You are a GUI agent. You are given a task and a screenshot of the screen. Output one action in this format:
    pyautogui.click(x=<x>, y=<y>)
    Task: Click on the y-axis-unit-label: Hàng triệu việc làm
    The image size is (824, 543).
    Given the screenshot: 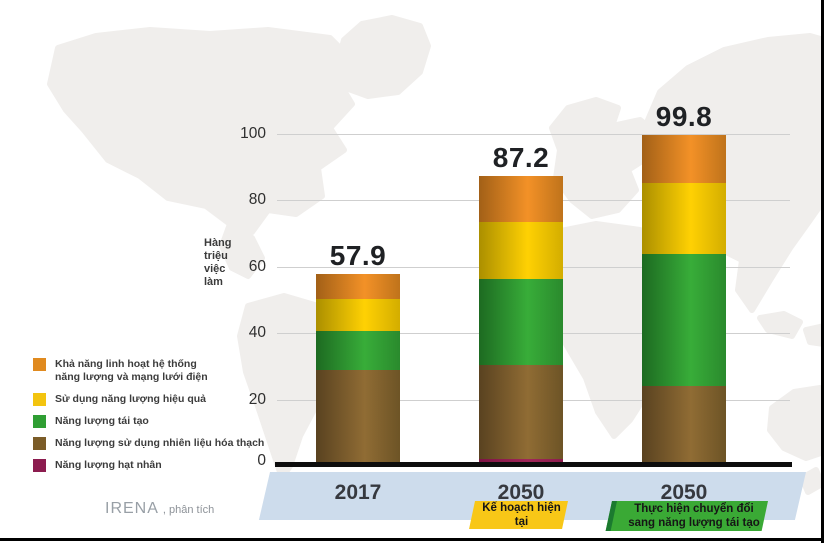 What is the action you would take?
    pyautogui.click(x=218, y=262)
    